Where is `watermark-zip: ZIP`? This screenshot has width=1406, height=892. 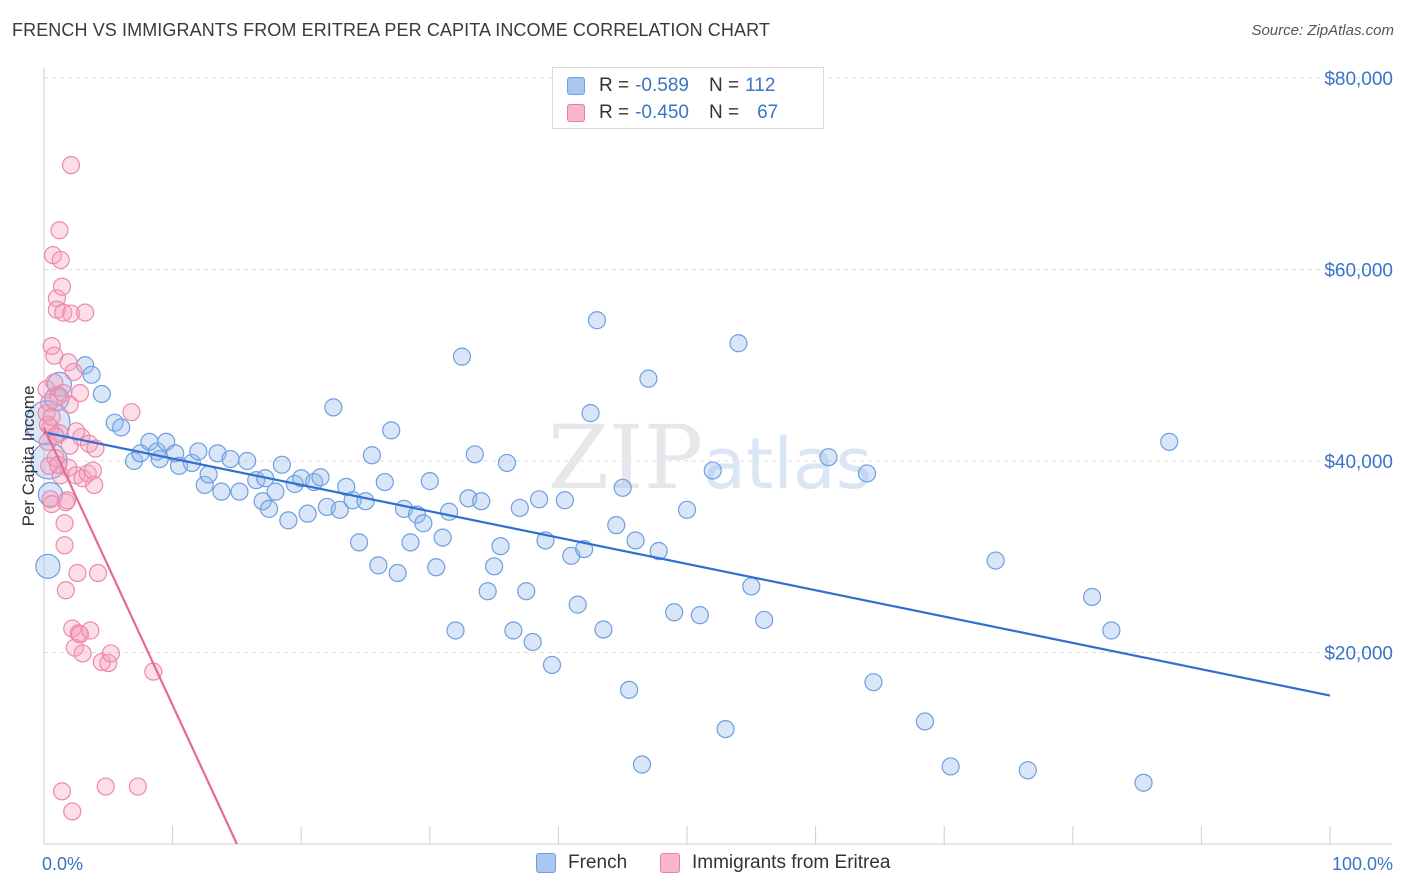 watermark-zip: ZIP is located at coordinates (625, 457).